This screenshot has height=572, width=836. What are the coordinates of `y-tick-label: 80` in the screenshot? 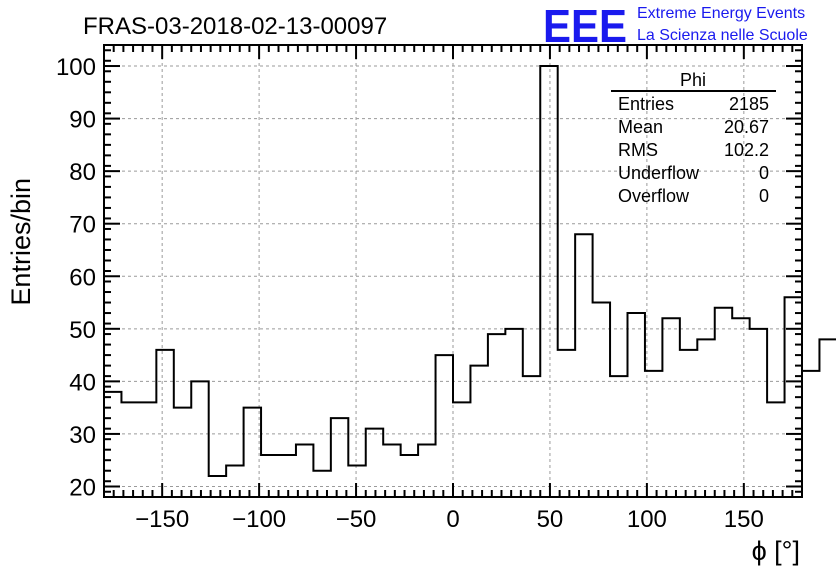 It's located at (82, 172).